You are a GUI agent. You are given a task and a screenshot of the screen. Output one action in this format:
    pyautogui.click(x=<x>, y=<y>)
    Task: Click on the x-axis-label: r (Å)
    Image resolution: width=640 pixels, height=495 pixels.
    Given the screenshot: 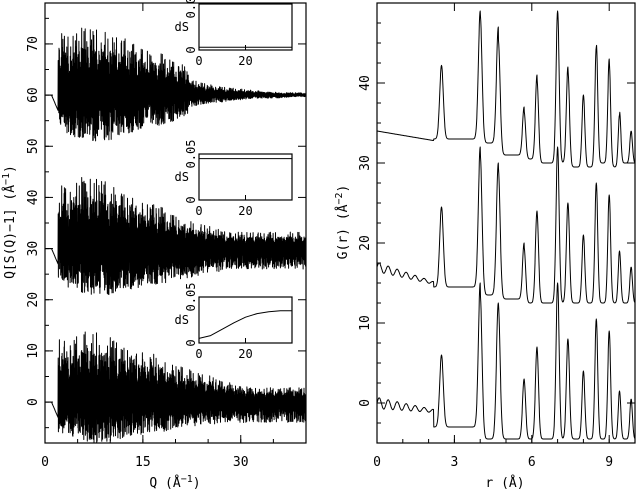 What is the action you would take?
    pyautogui.click(x=504, y=483)
    